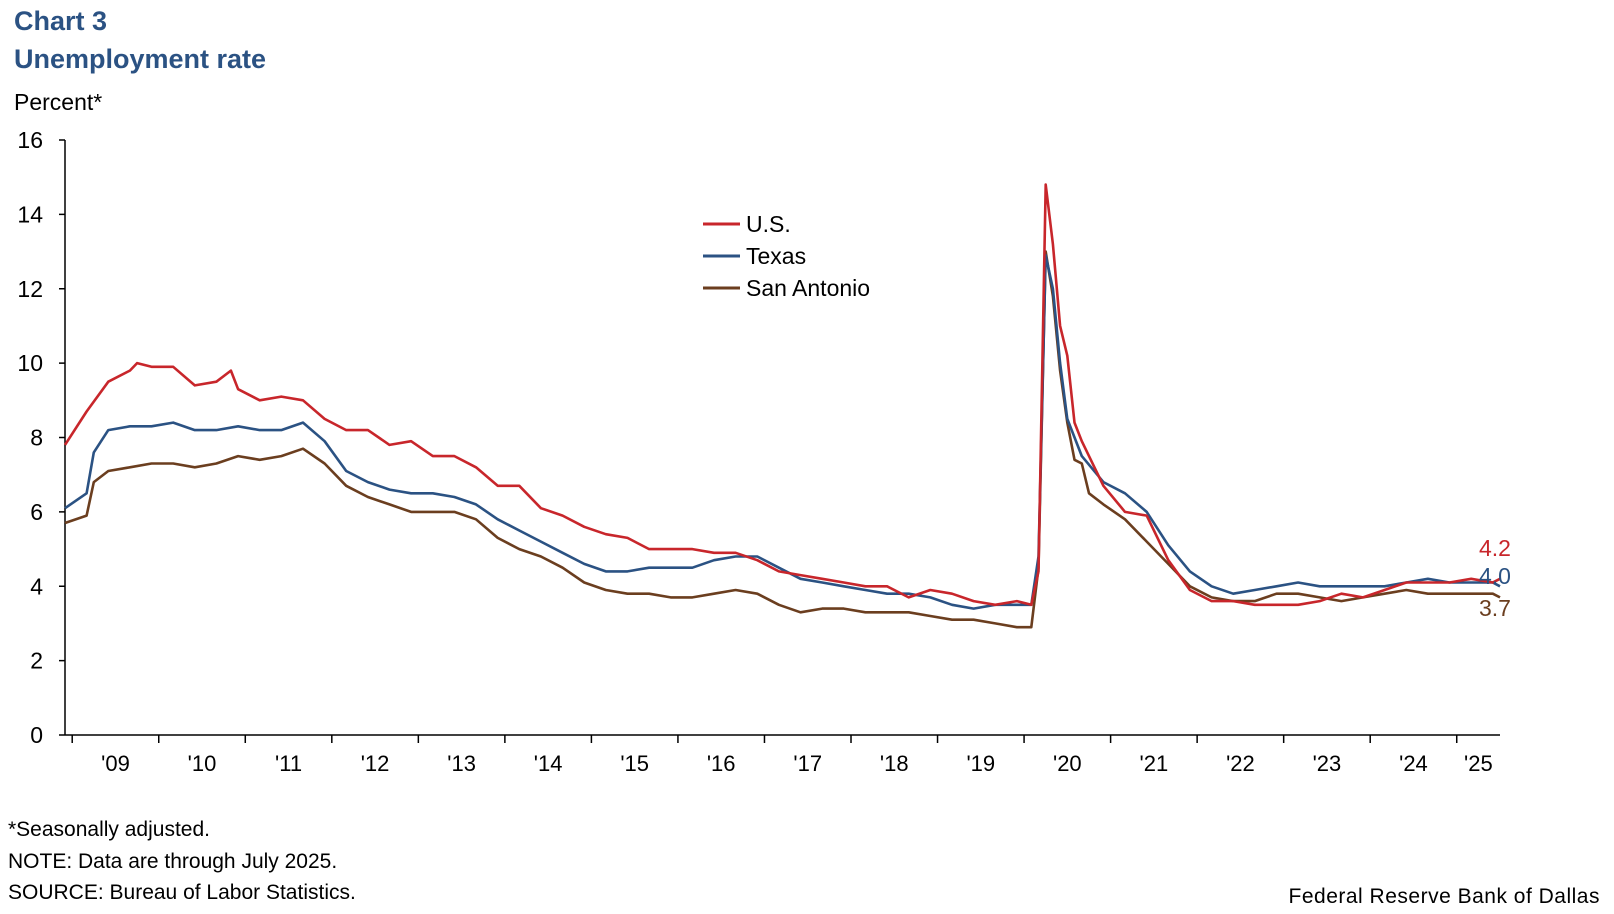 The width and height of the screenshot is (1614, 914). What do you see at coordinates (894, 763) in the screenshot?
I see `x-tick-label: '18` at bounding box center [894, 763].